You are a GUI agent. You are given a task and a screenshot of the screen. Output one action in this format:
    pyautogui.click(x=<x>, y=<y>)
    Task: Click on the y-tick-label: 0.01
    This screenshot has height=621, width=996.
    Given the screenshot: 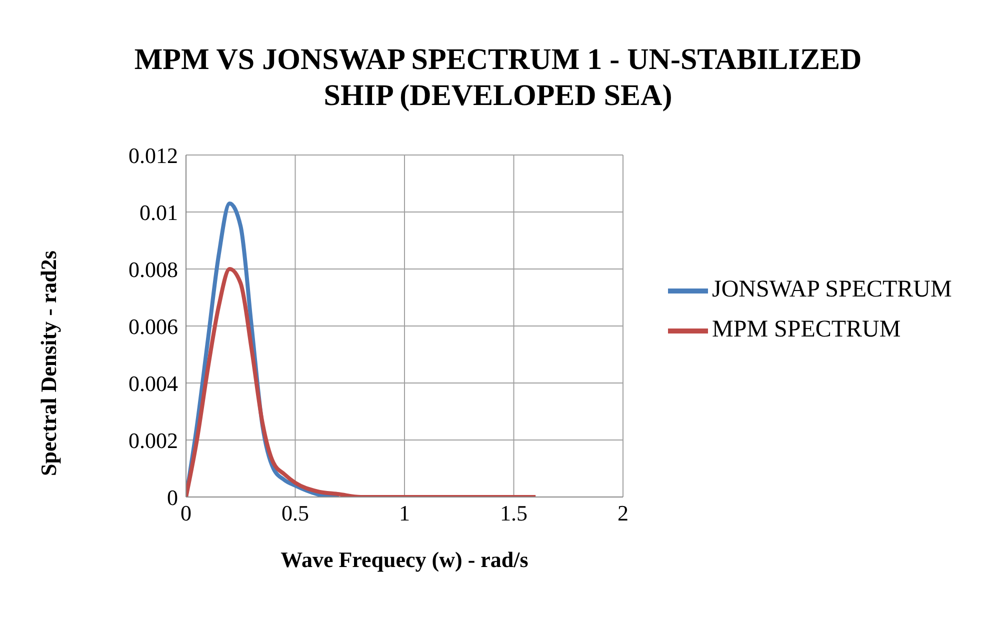 What is the action you would take?
    pyautogui.click(x=159, y=212)
    